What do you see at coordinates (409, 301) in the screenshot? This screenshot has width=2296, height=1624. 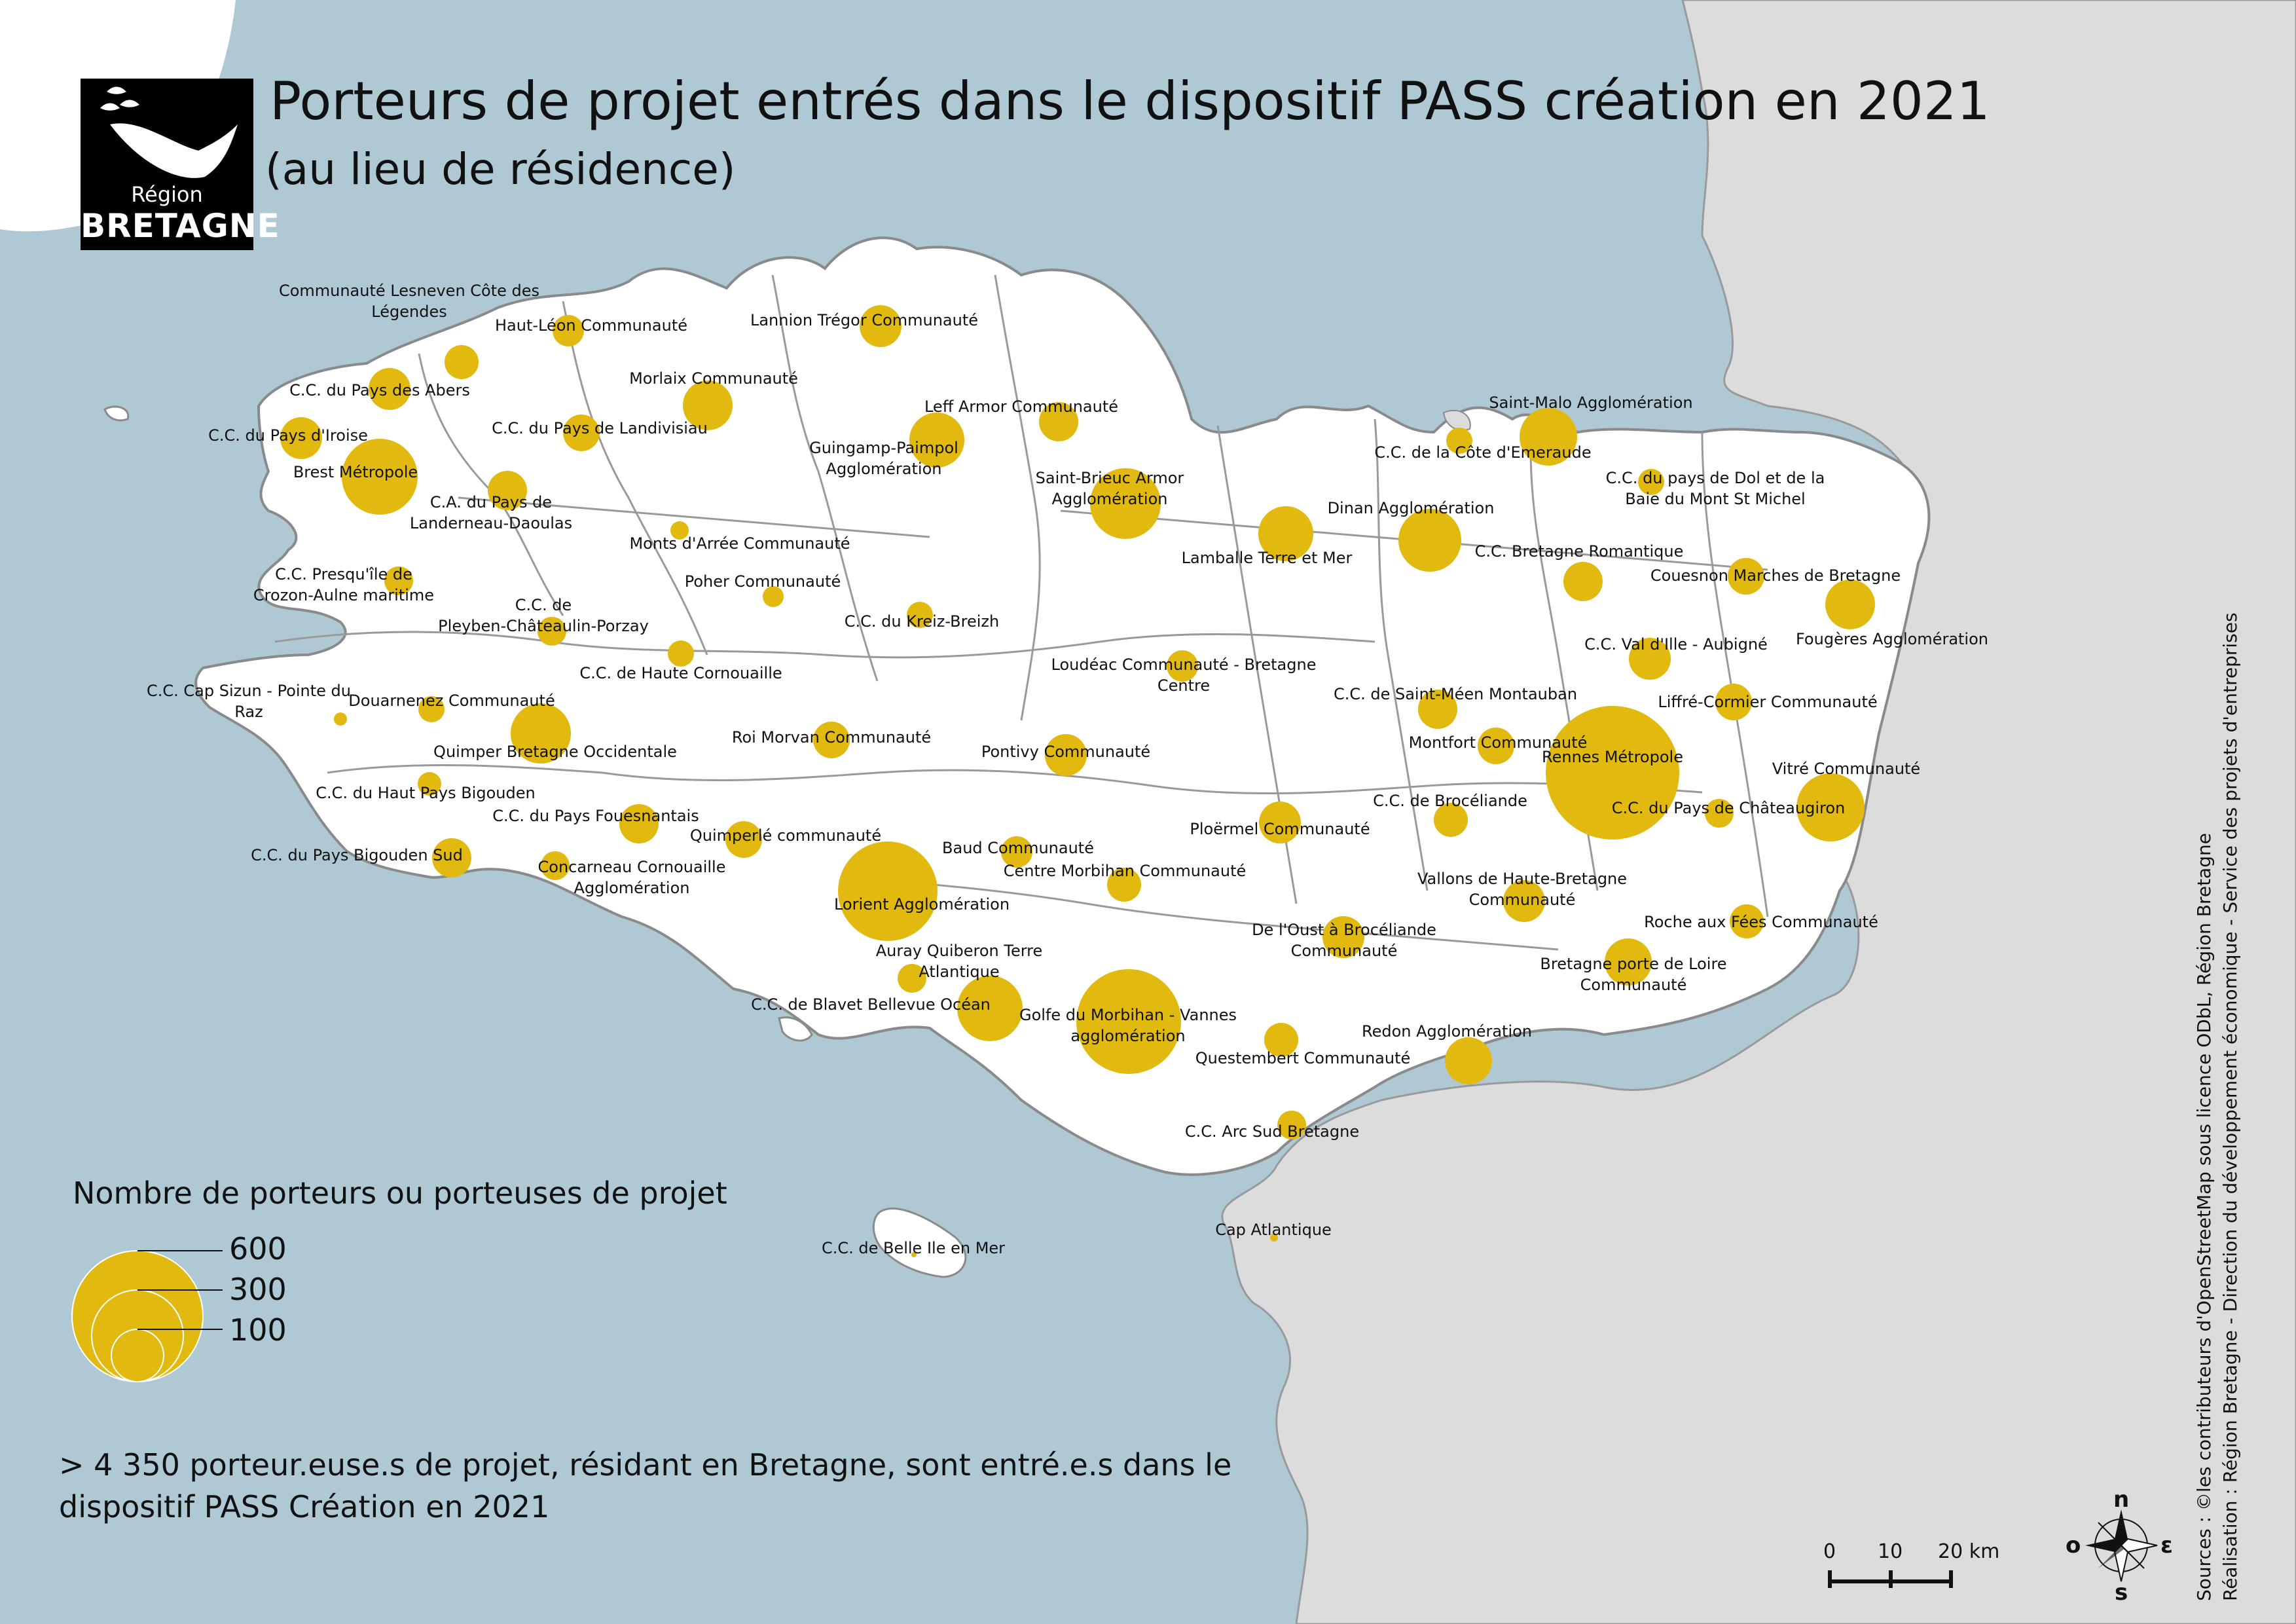 I see `epci-label-communaute-lesneven-cote-des-legendes: Communauté Lesneven Côte des Légendes` at bounding box center [409, 301].